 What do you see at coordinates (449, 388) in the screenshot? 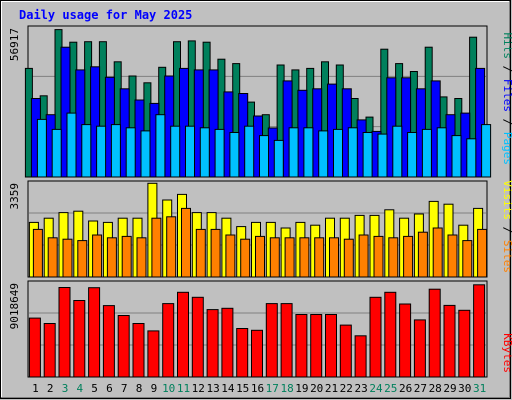
I see `x-label-day-29: 29` at bounding box center [449, 388].